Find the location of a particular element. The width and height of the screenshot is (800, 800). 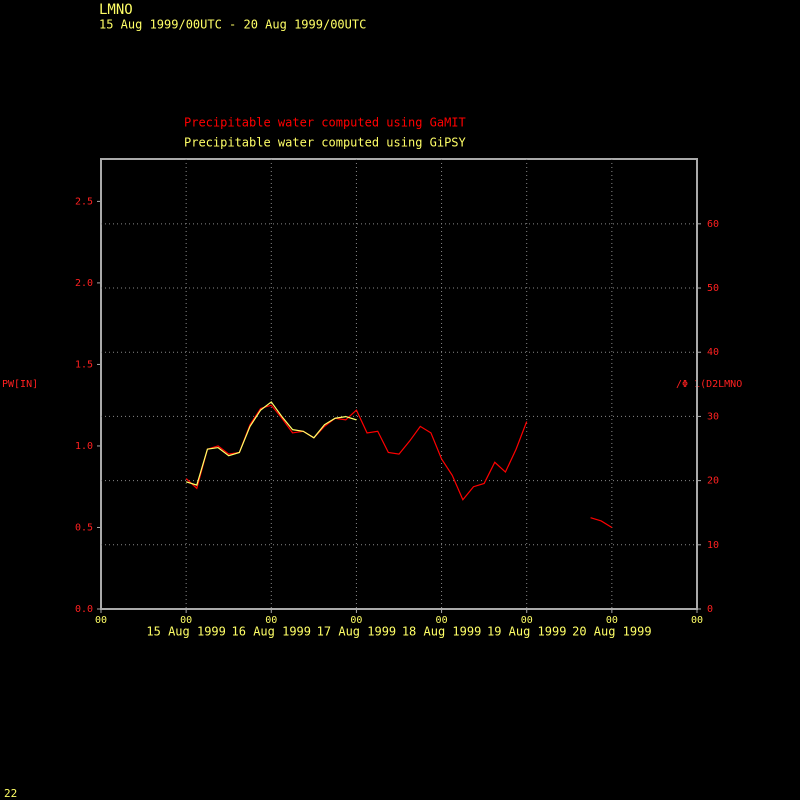

y-axis-label: PW[IN] is located at coordinates (20, 384).